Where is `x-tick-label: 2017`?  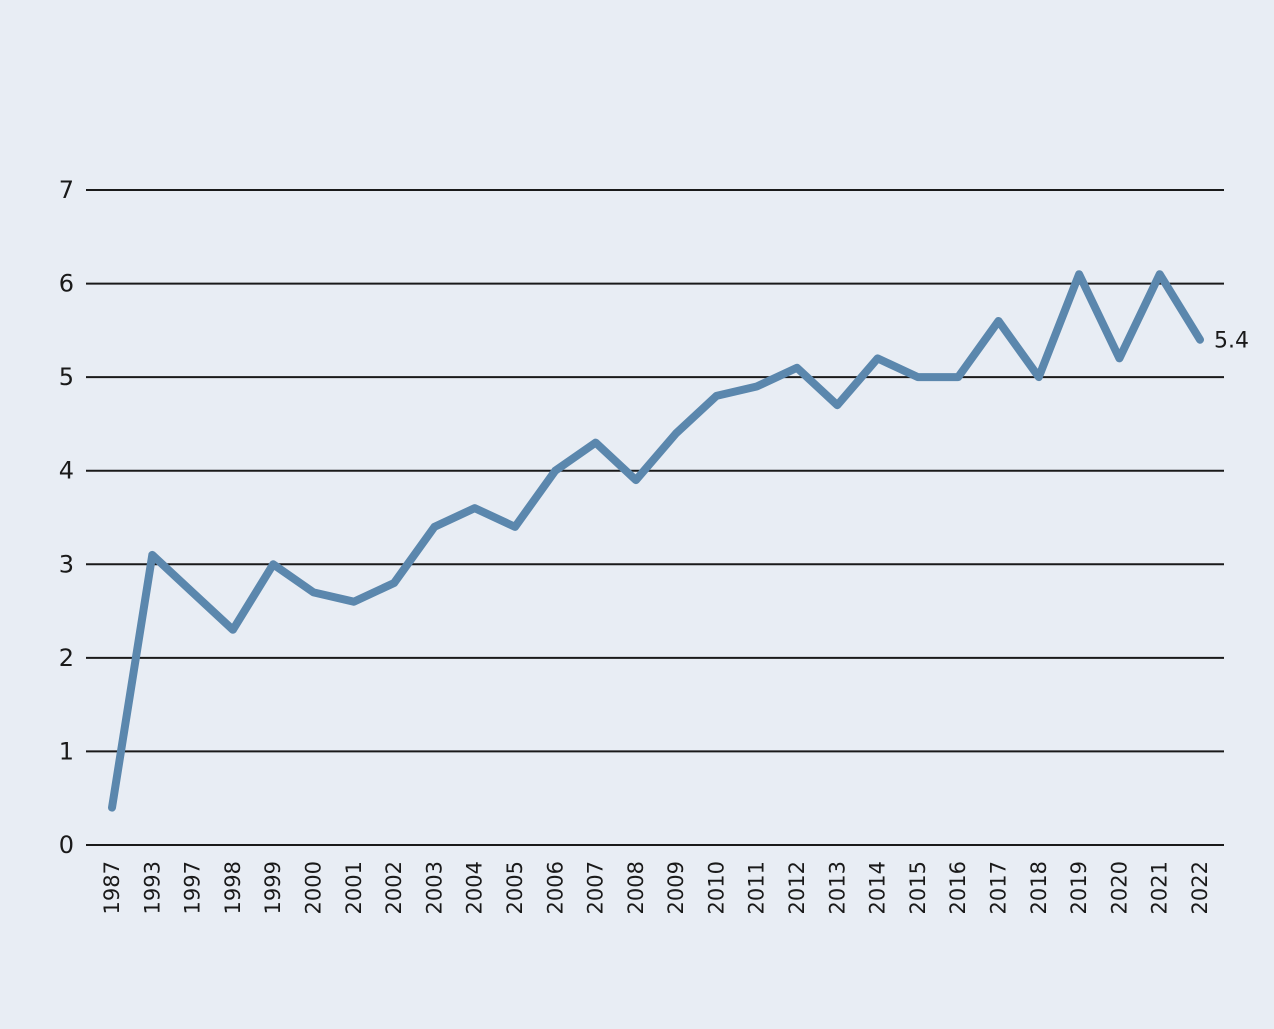 x-tick-label: 2017 is located at coordinates (999, 887).